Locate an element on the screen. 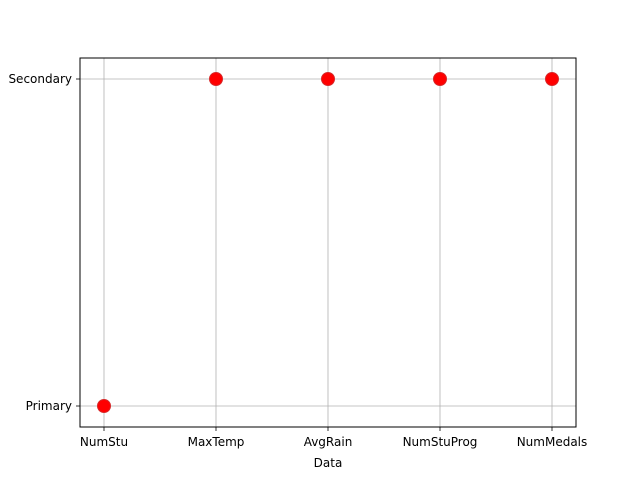 The image size is (640, 480). y-tick-label: Primary is located at coordinates (49, 406).